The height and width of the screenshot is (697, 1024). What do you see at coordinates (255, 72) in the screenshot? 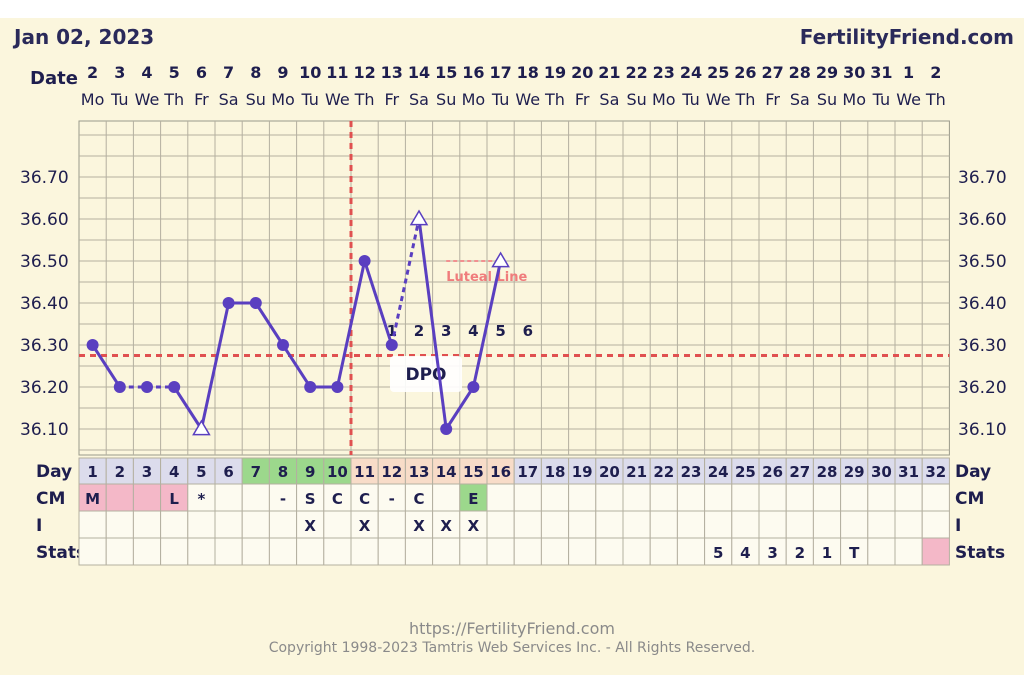
I see `date-number: 8` at bounding box center [255, 72].